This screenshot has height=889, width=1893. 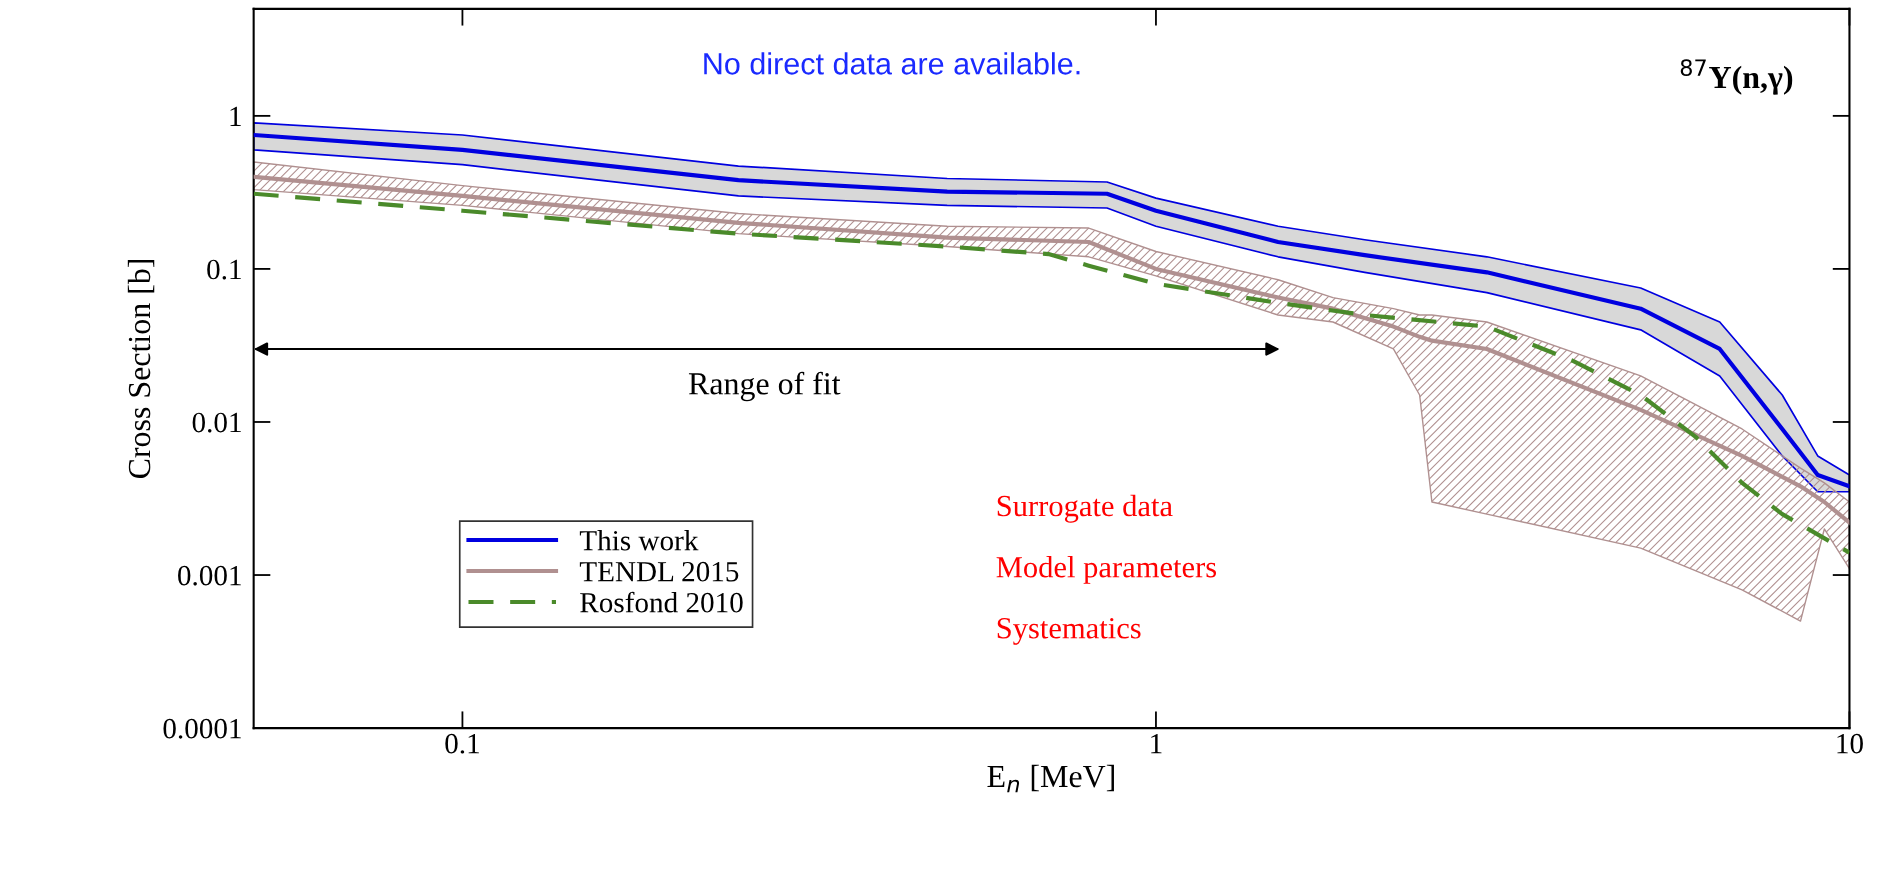 What do you see at coordinates (462, 743) in the screenshot?
I see `x-tick-label: 0.1` at bounding box center [462, 743].